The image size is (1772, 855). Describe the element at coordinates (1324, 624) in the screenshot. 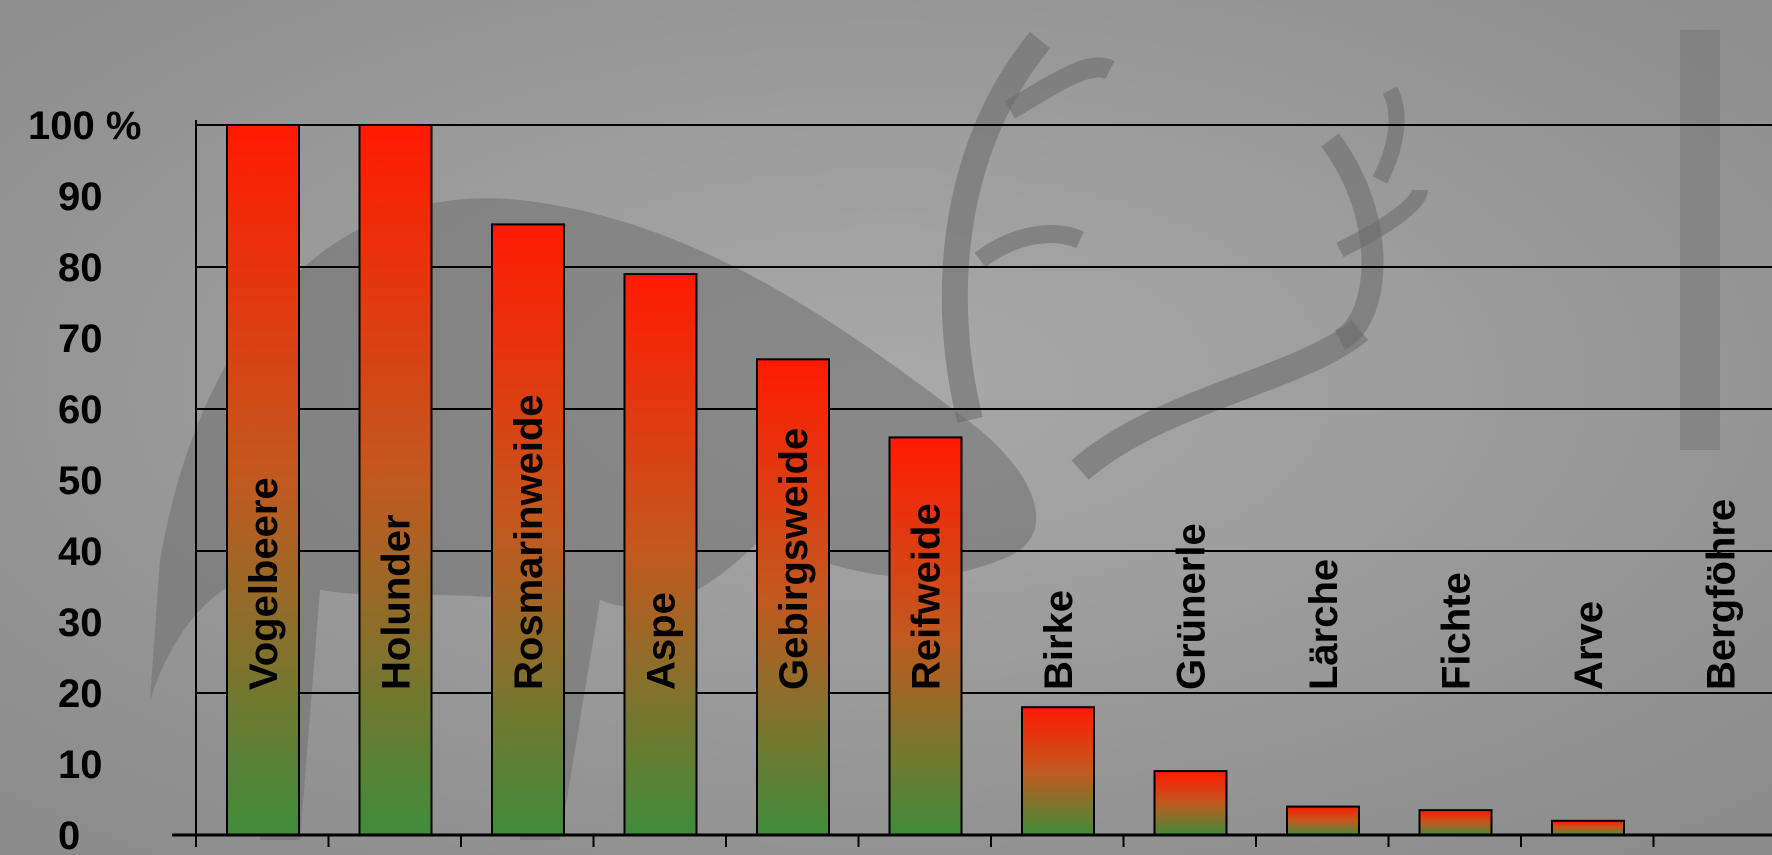

I see `category-label: Lärche` at that location.